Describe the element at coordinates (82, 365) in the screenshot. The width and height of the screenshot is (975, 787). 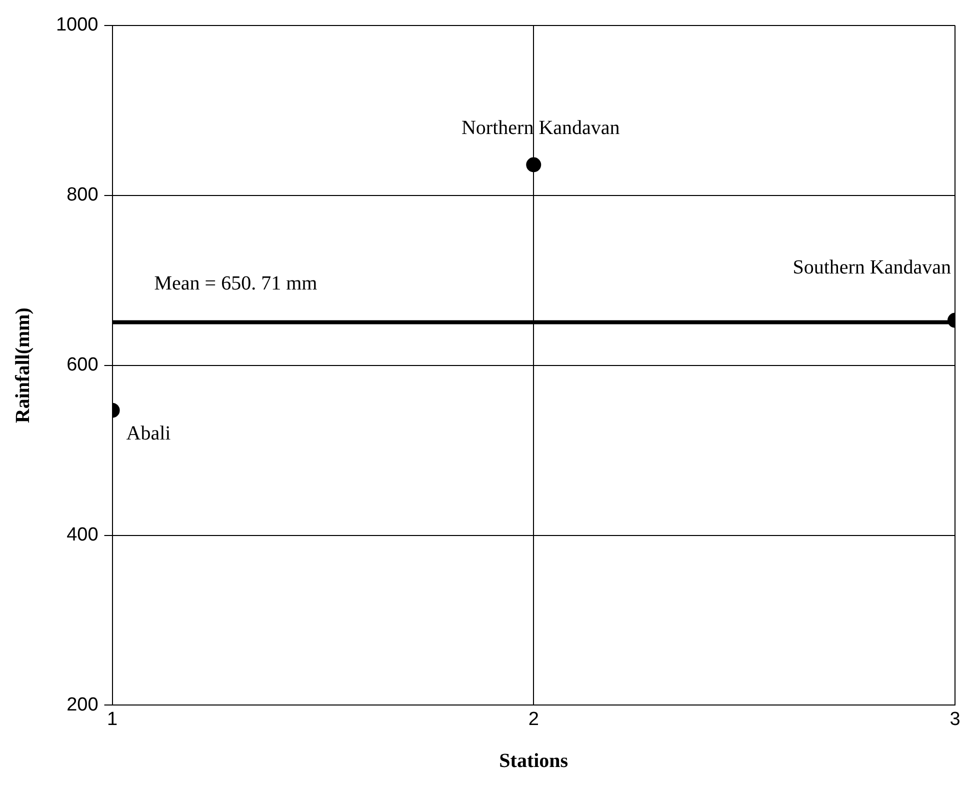
I see `y-tick-label: 600` at that location.